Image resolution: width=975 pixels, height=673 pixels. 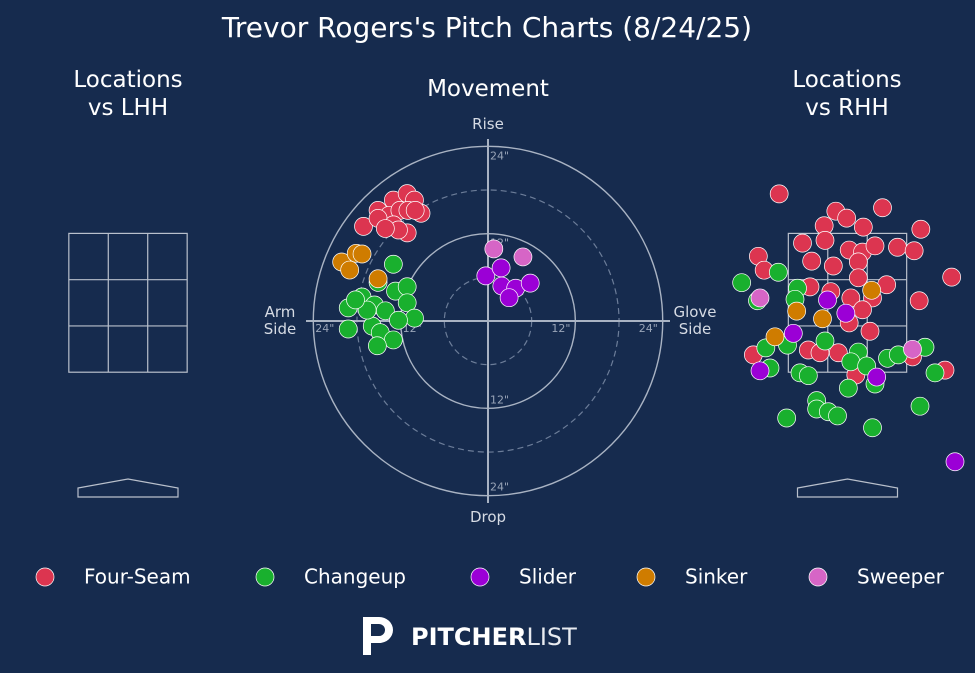 I want to click on logo-icon, so click(x=378, y=636).